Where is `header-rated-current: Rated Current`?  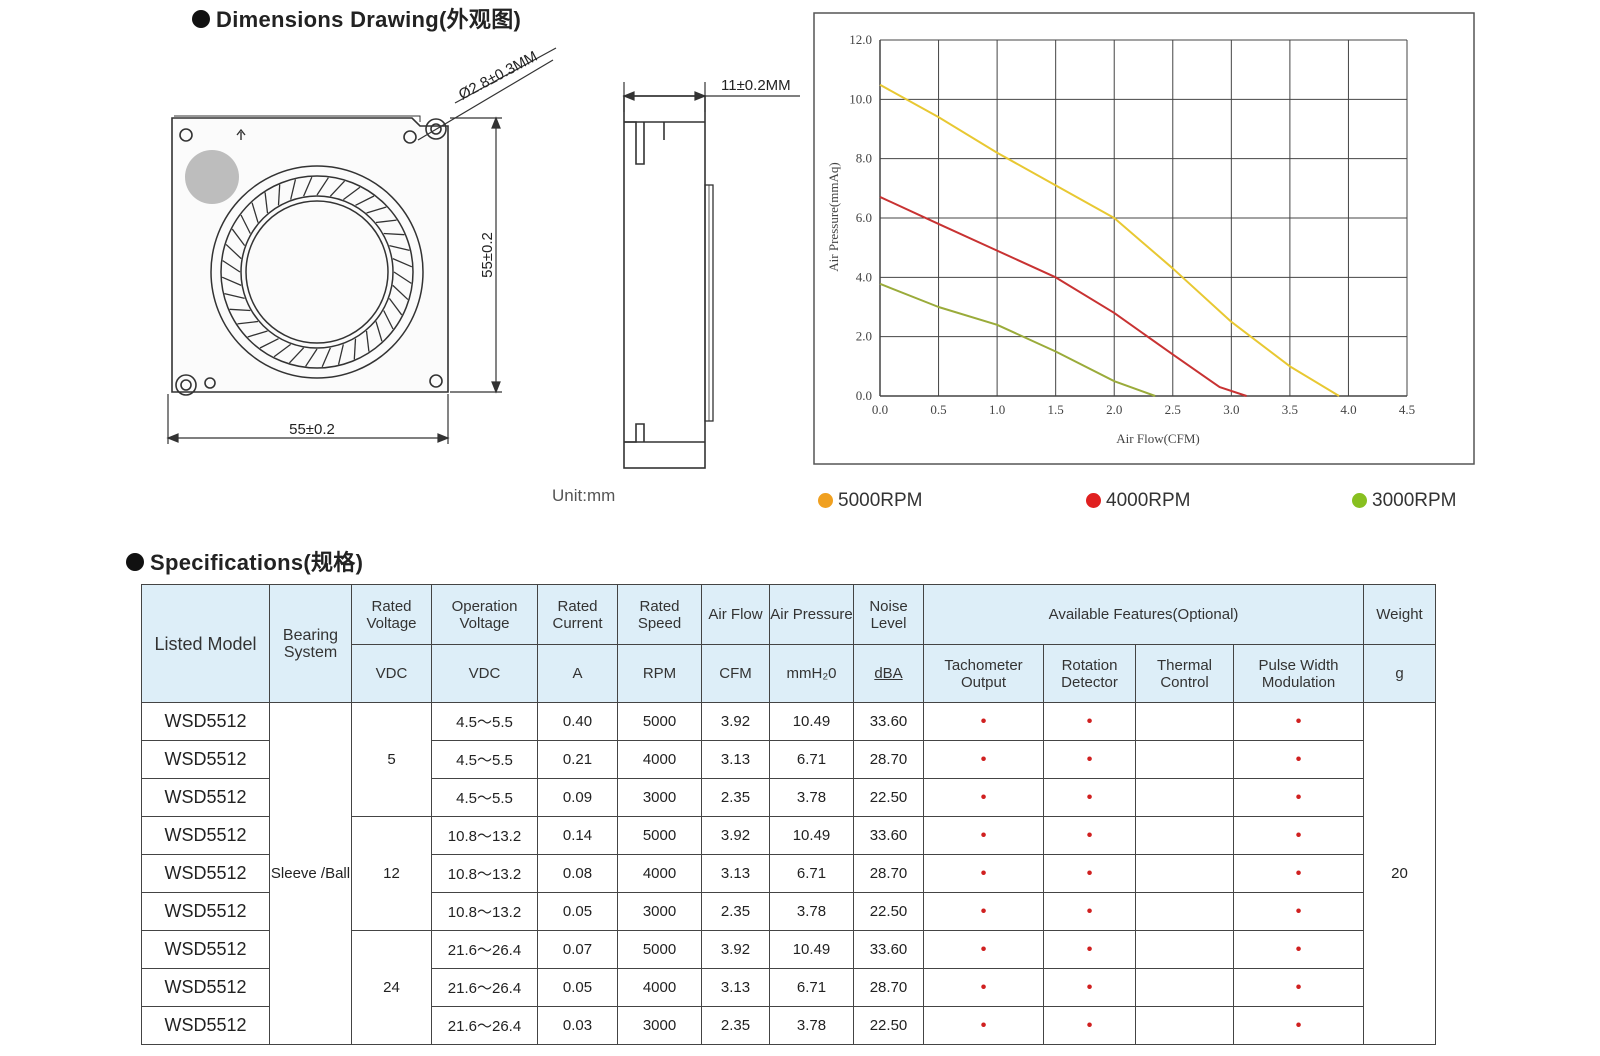
header-rated-current: Rated Current is located at coordinates (577, 614).